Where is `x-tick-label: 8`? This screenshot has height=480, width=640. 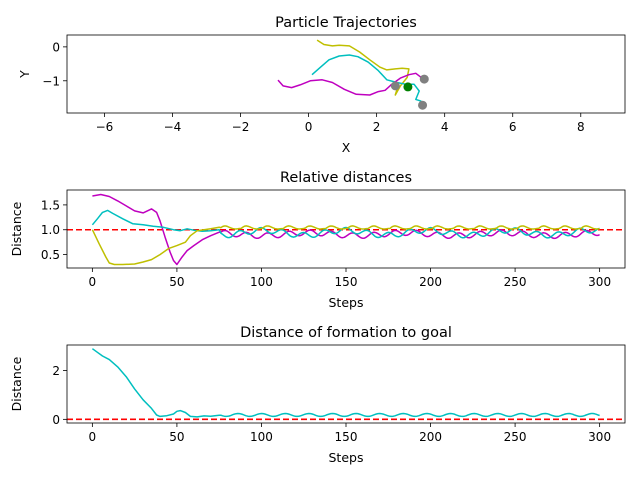
x-tick-label: 8 is located at coordinates (581, 127).